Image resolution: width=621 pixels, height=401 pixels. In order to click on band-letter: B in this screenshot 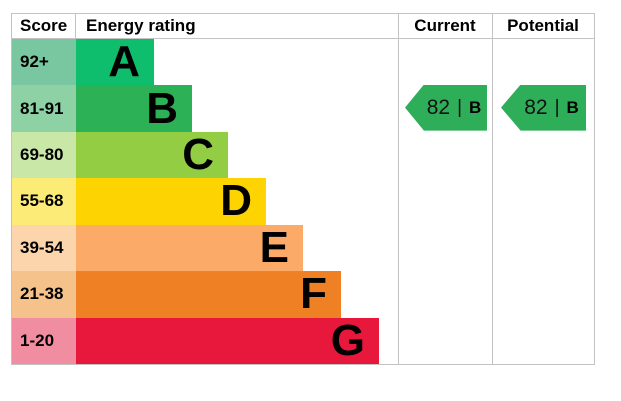, I will do `click(162, 108)`.